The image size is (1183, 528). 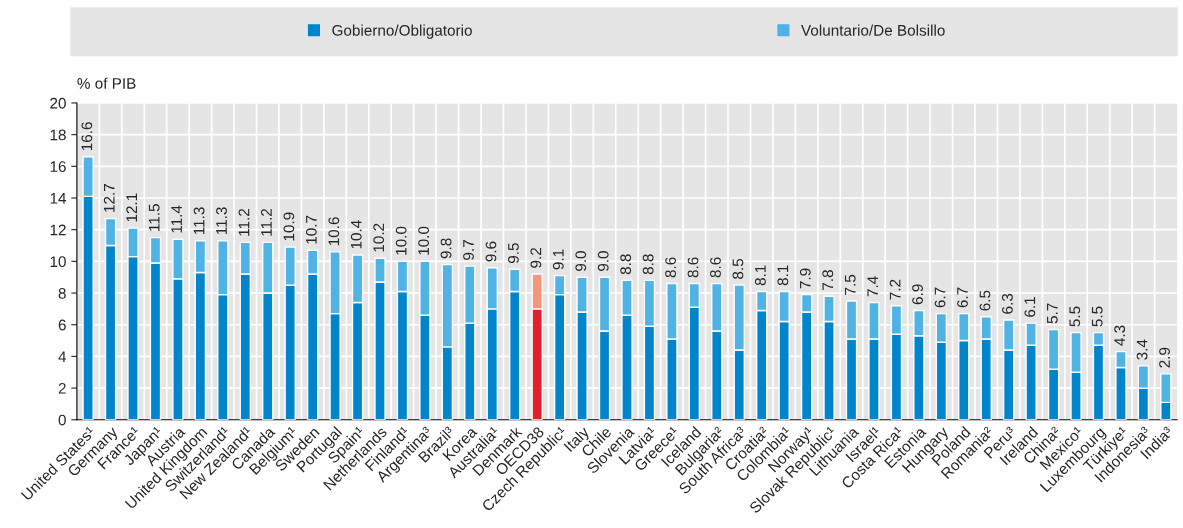 I want to click on total-label: 10.9, so click(x=289, y=226).